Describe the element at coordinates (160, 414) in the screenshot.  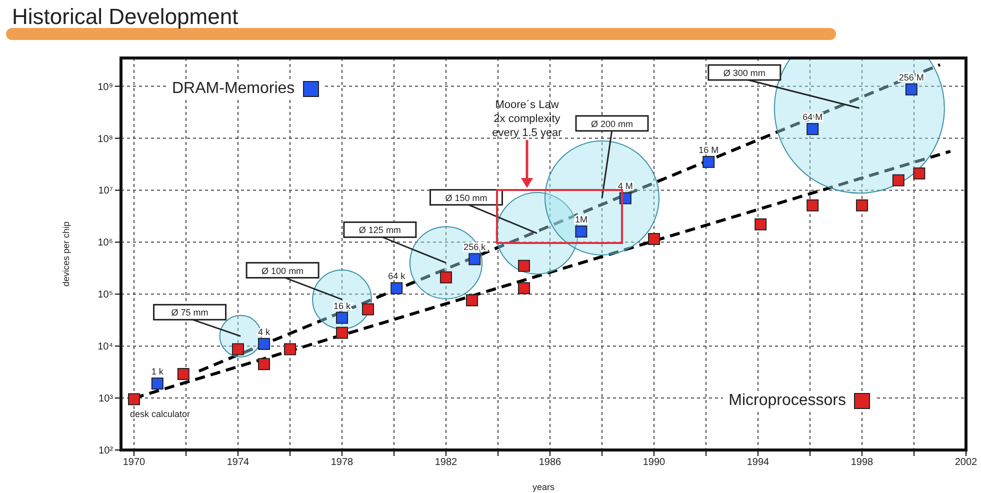
I see `annotation: desk calculator` at that location.